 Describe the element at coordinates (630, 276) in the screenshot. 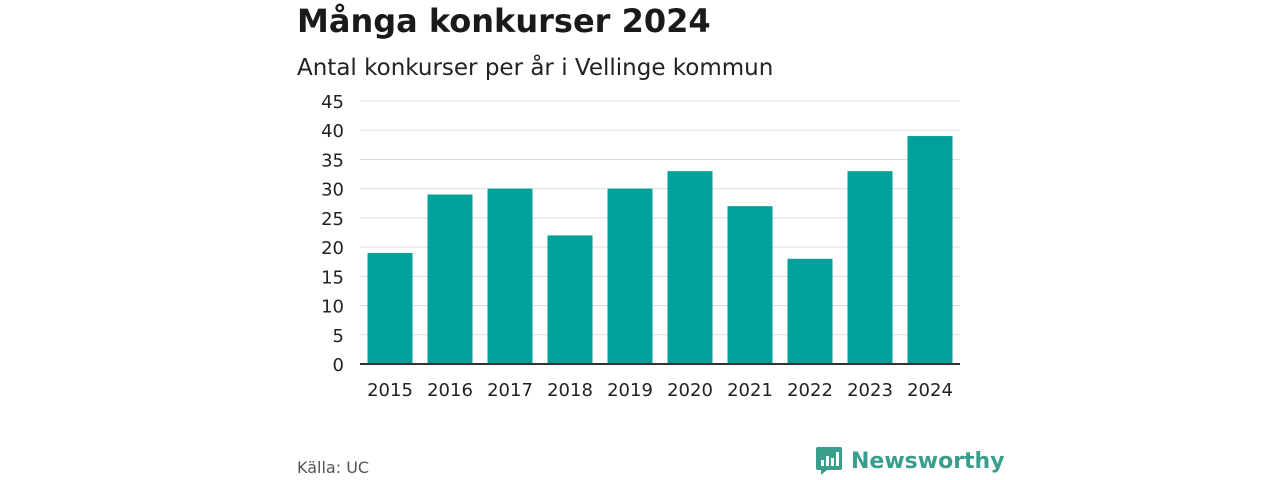

I see `bar-2019` at that location.